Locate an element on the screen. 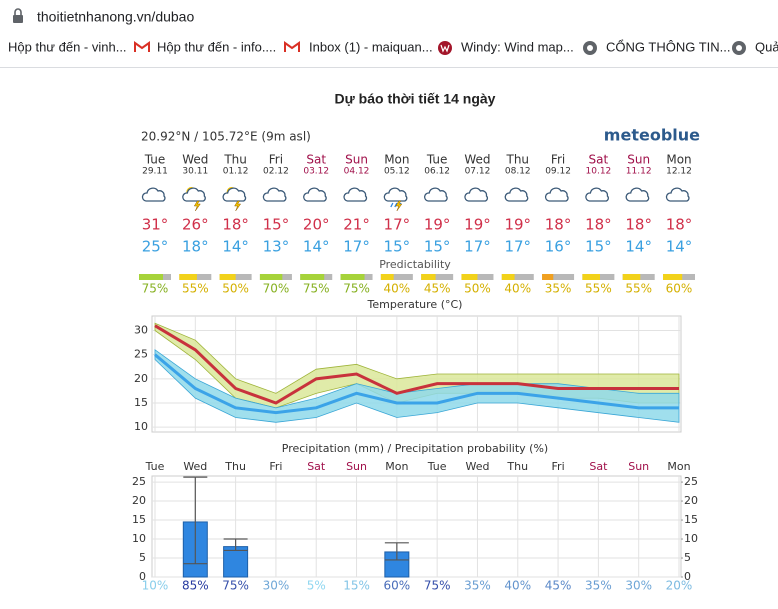 This screenshot has height=609, width=778. max-temp: 15° is located at coordinates (276, 225).